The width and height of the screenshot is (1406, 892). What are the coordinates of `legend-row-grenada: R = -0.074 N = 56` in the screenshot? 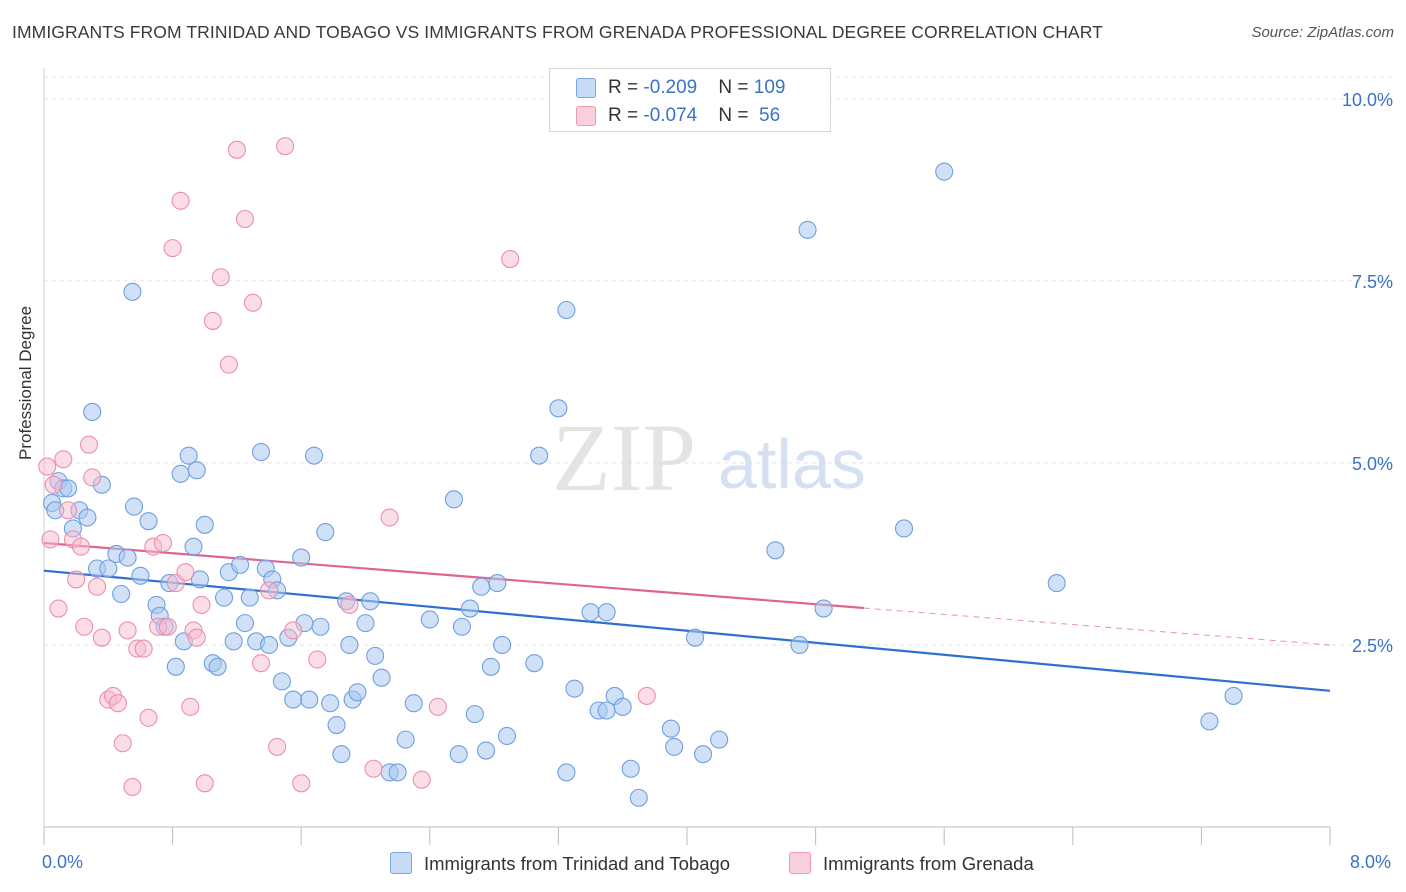 It's located at (690, 116).